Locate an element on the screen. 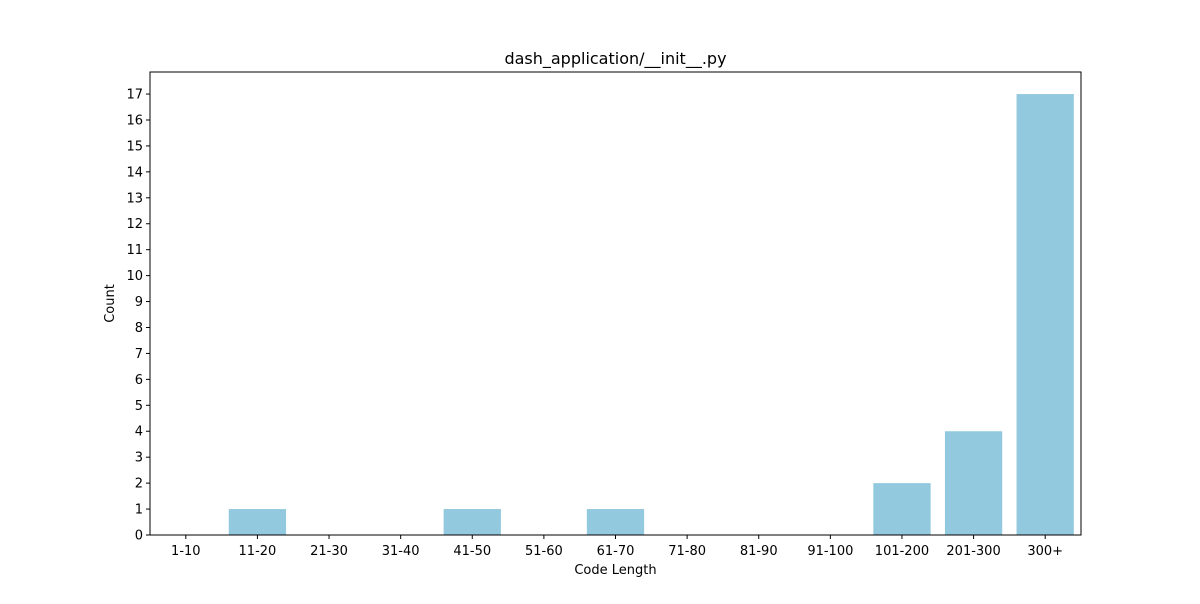 The image size is (1200, 604). x-tick-label: 1-10 is located at coordinates (186, 551).